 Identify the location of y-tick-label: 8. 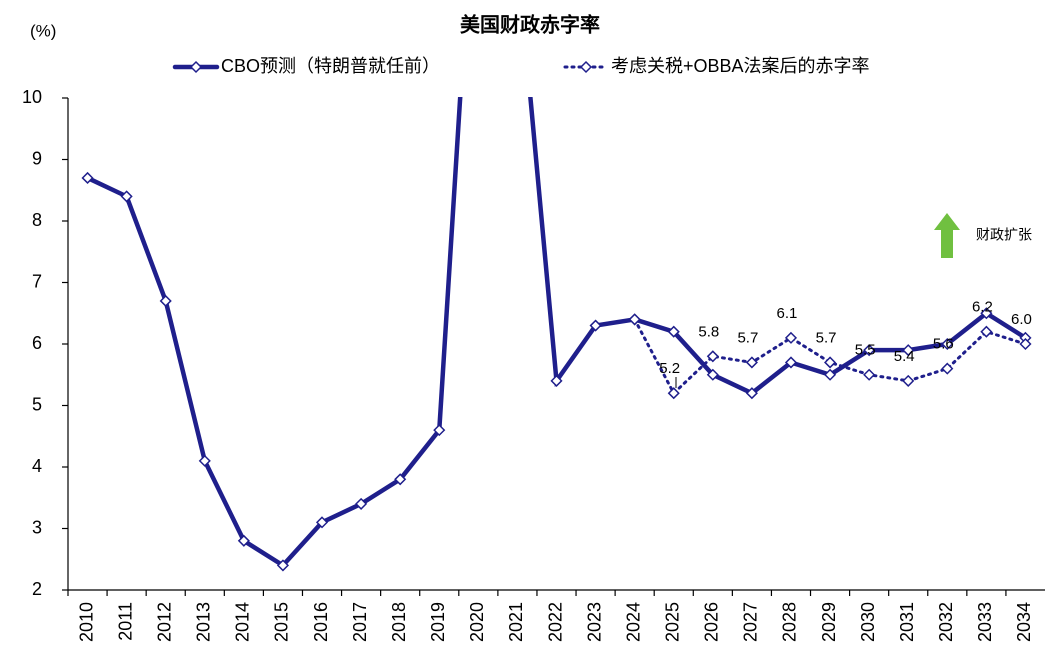
(37, 220).